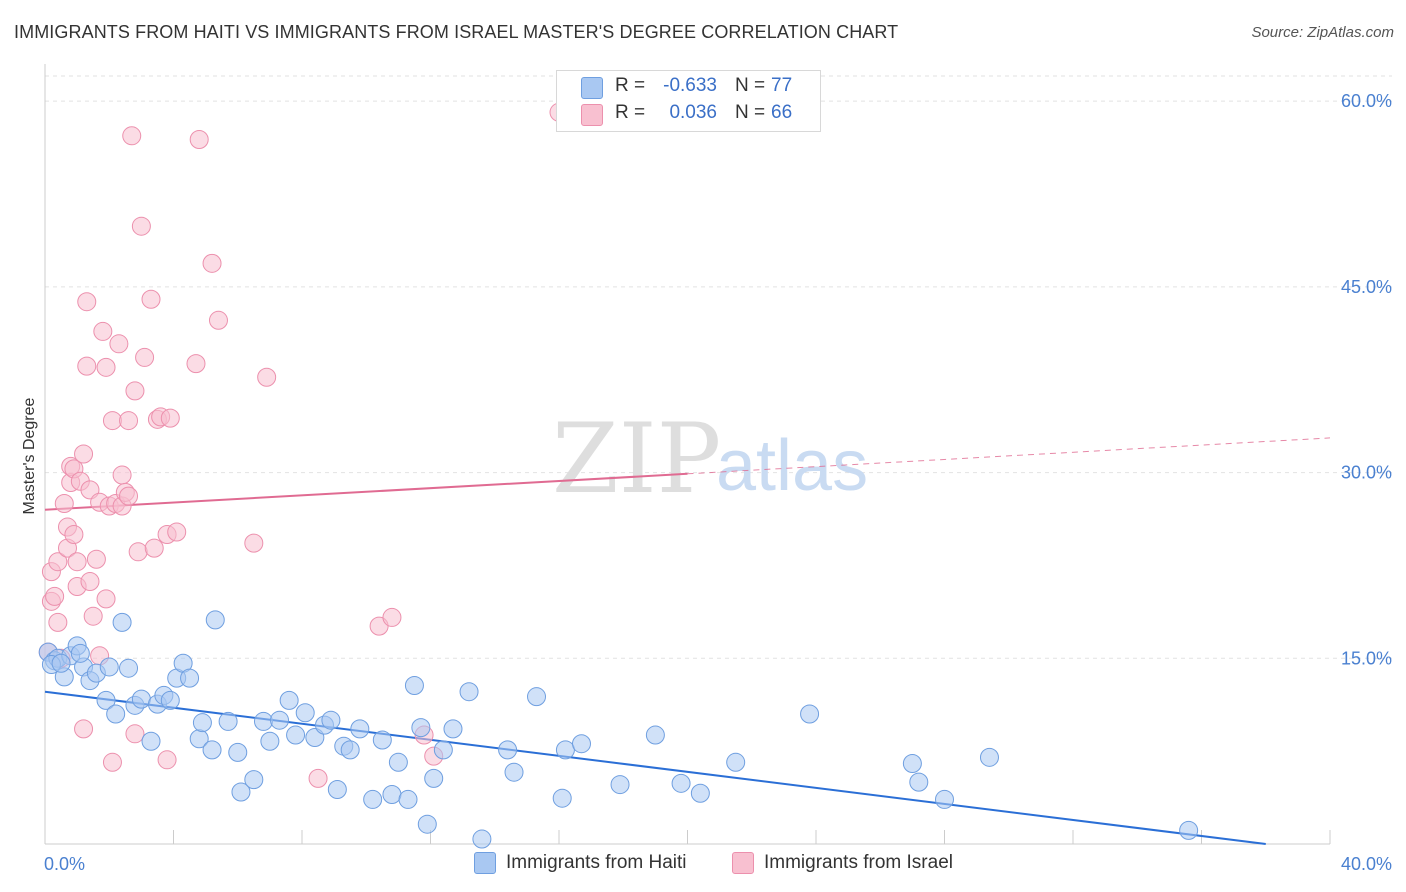 This screenshot has height=892, width=1406. What do you see at coordinates (1366, 473) in the screenshot?
I see `y-tick-label: 30.0%` at bounding box center [1366, 473].